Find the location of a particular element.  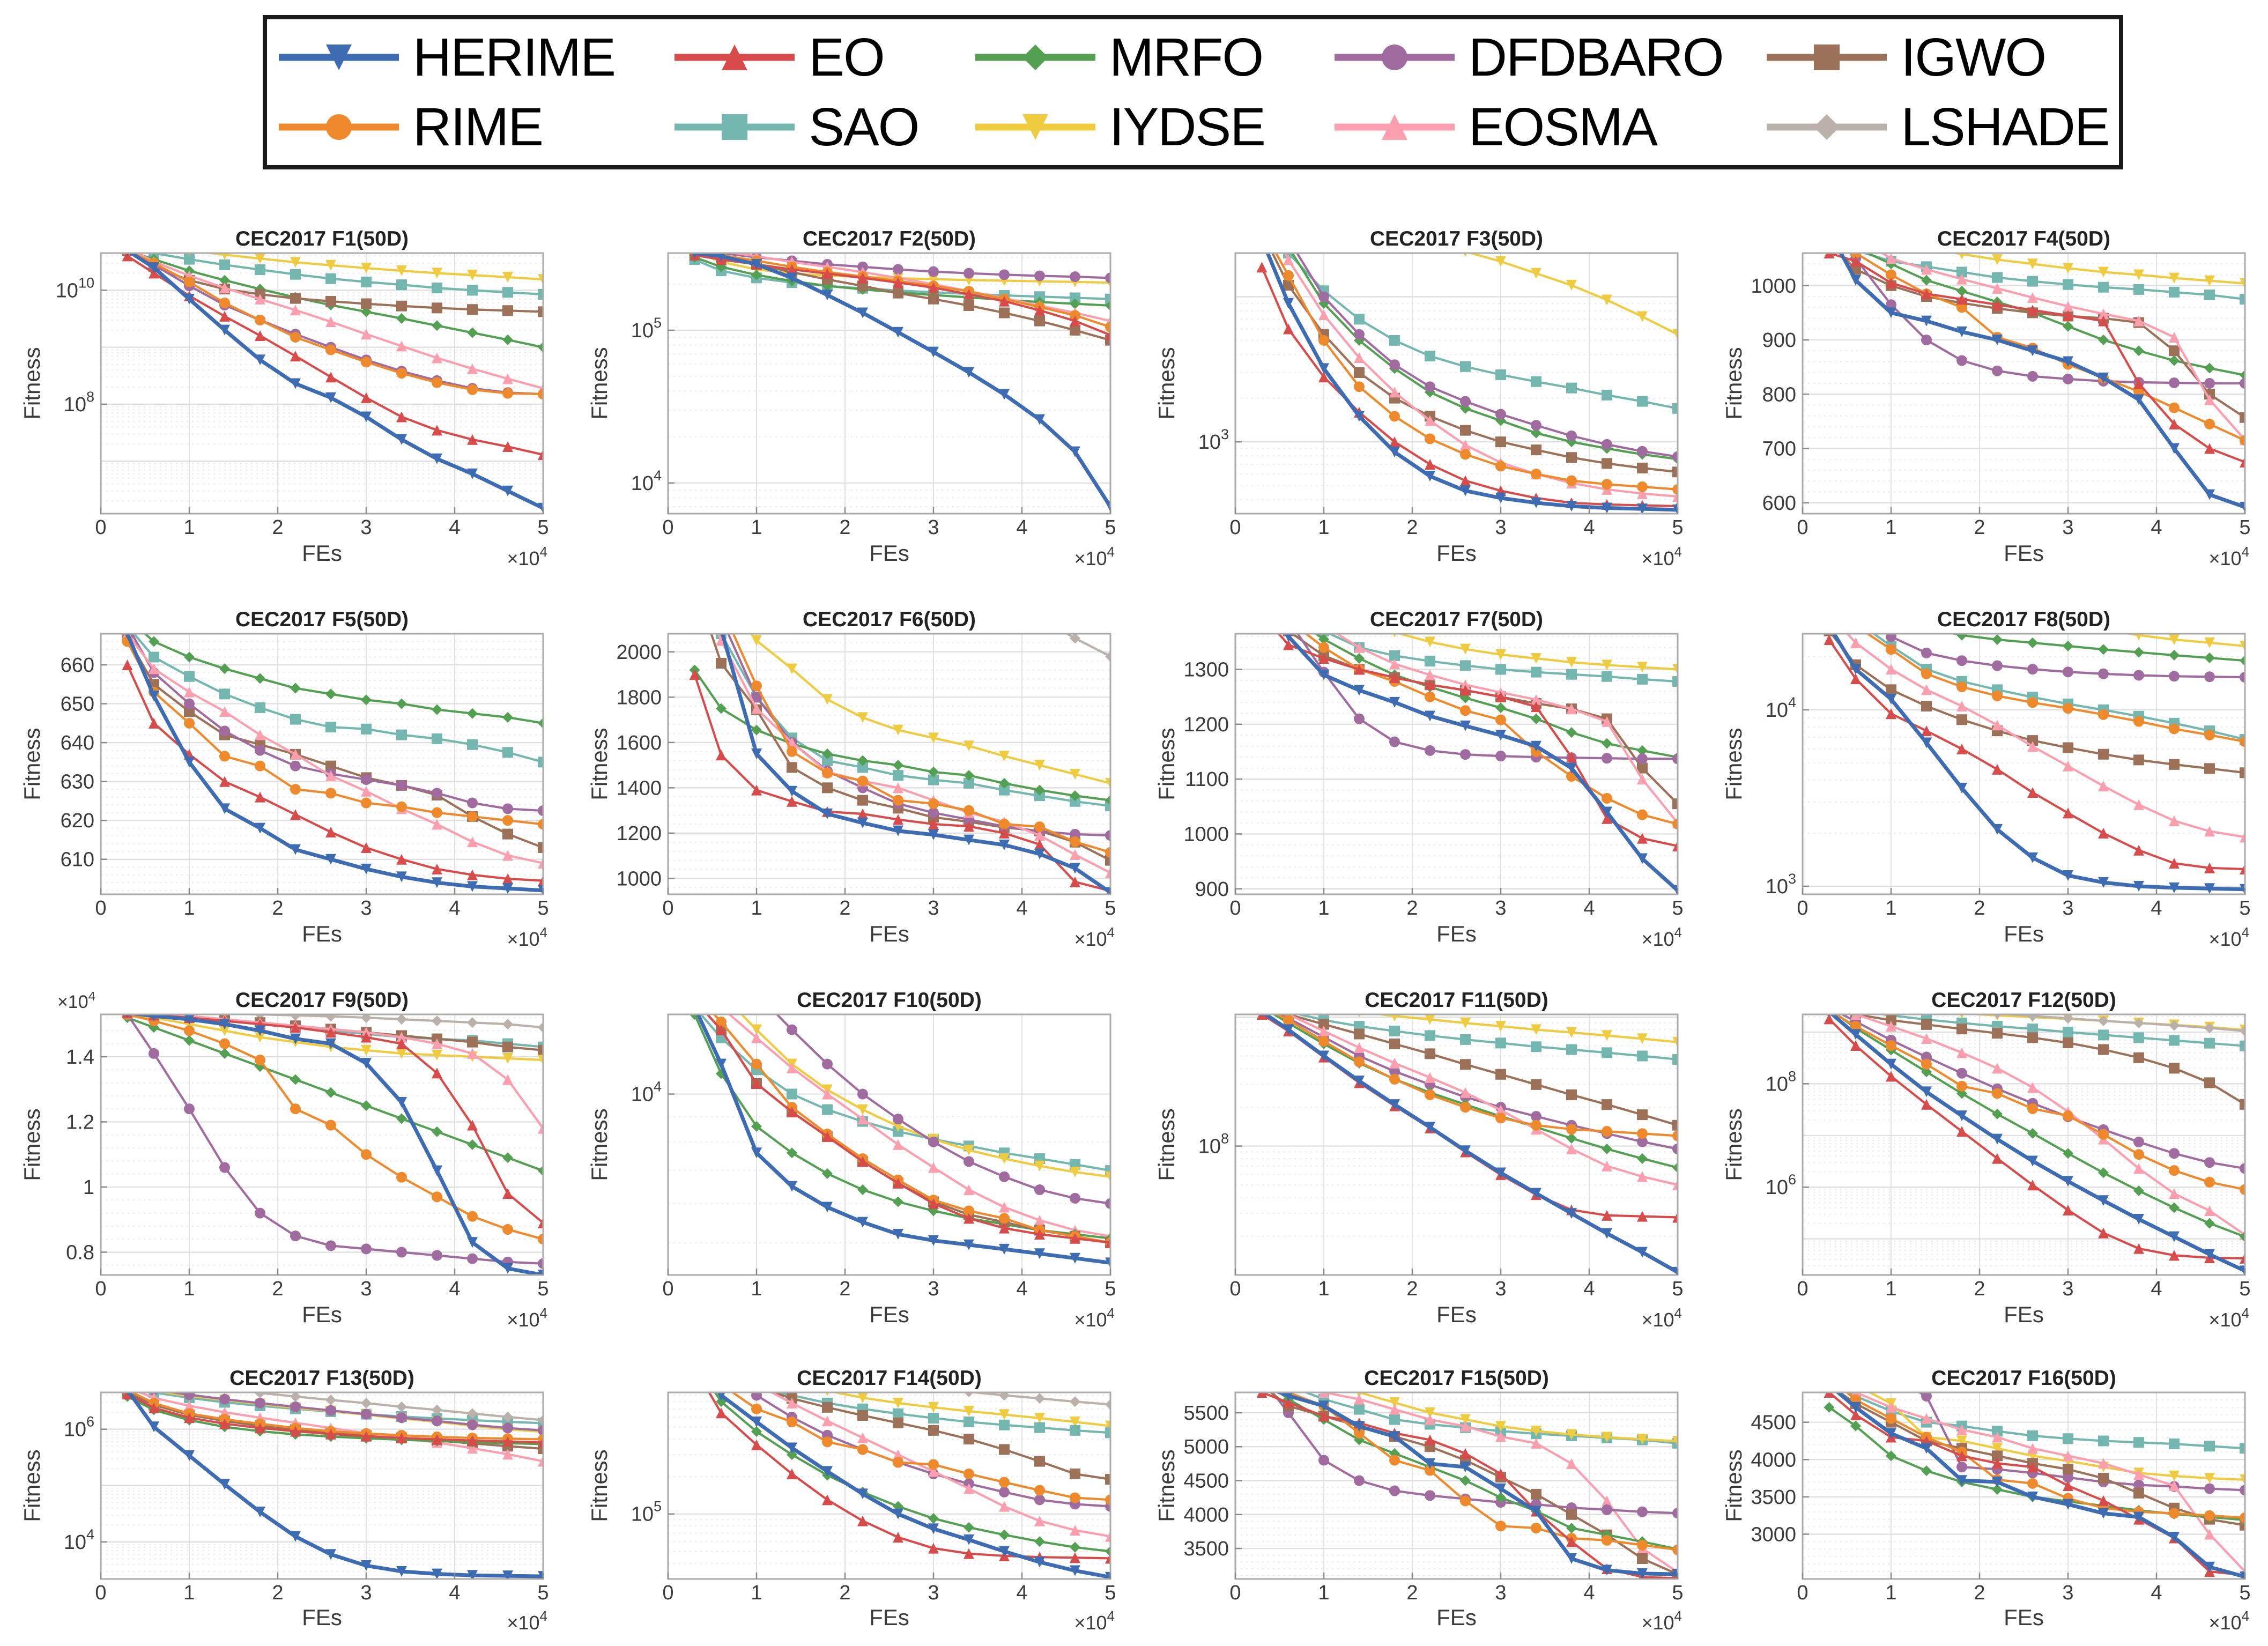

plot-title: CEC2017 F15(50D) is located at coordinates (1456, 1380).